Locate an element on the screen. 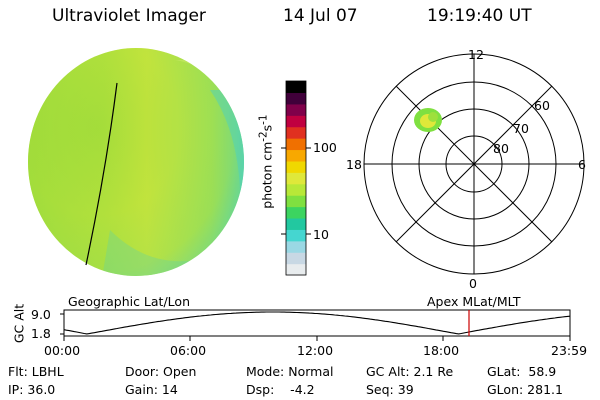 This screenshot has width=600, height=400. colorbar is located at coordinates (296, 178).